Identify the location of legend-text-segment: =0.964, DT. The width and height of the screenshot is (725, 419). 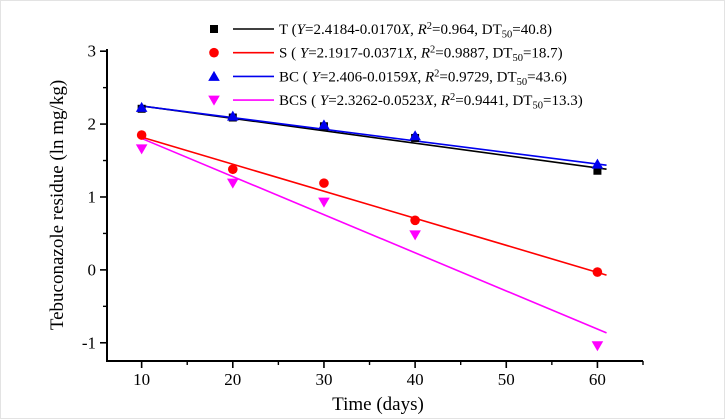
(467, 30).